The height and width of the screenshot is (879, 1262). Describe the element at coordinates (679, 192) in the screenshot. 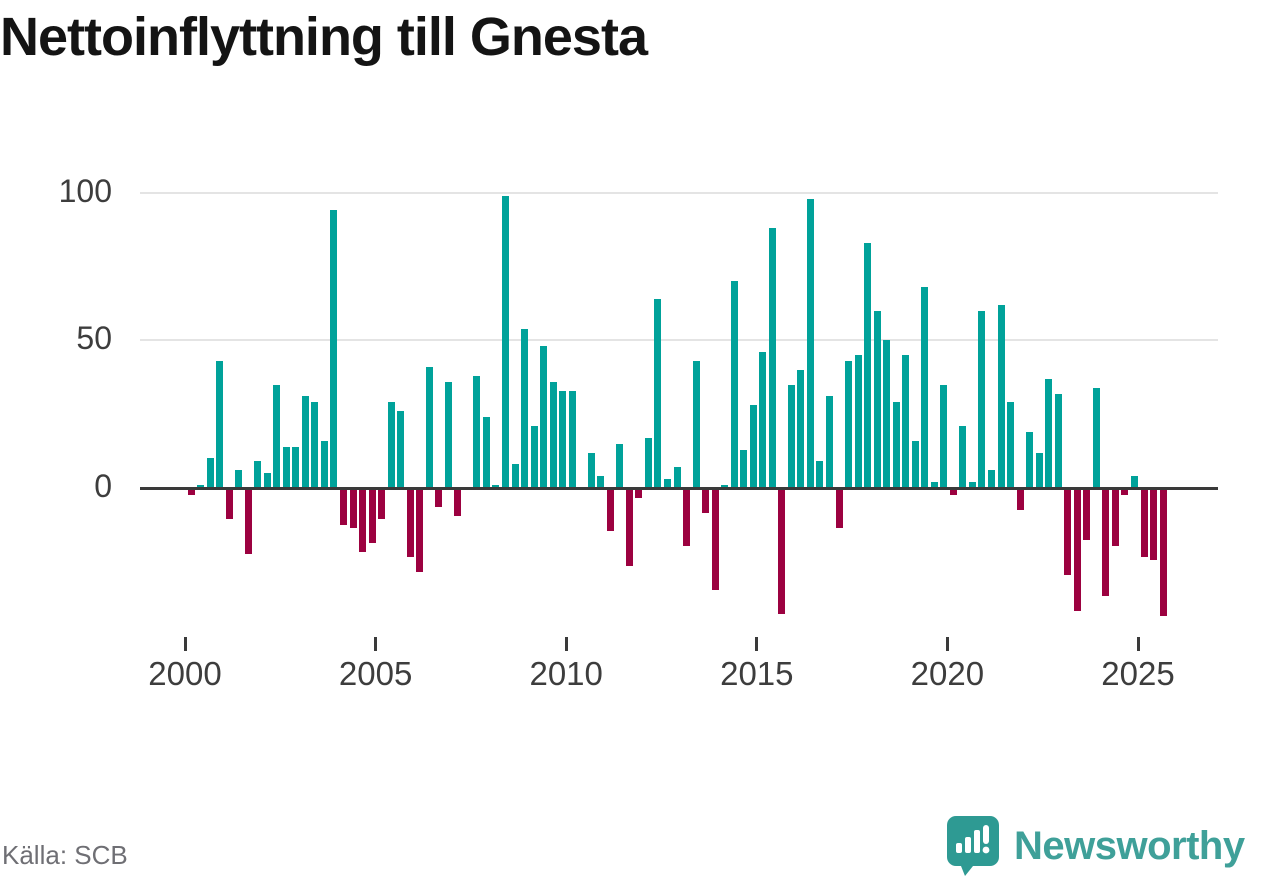

I see `y-gridline` at that location.